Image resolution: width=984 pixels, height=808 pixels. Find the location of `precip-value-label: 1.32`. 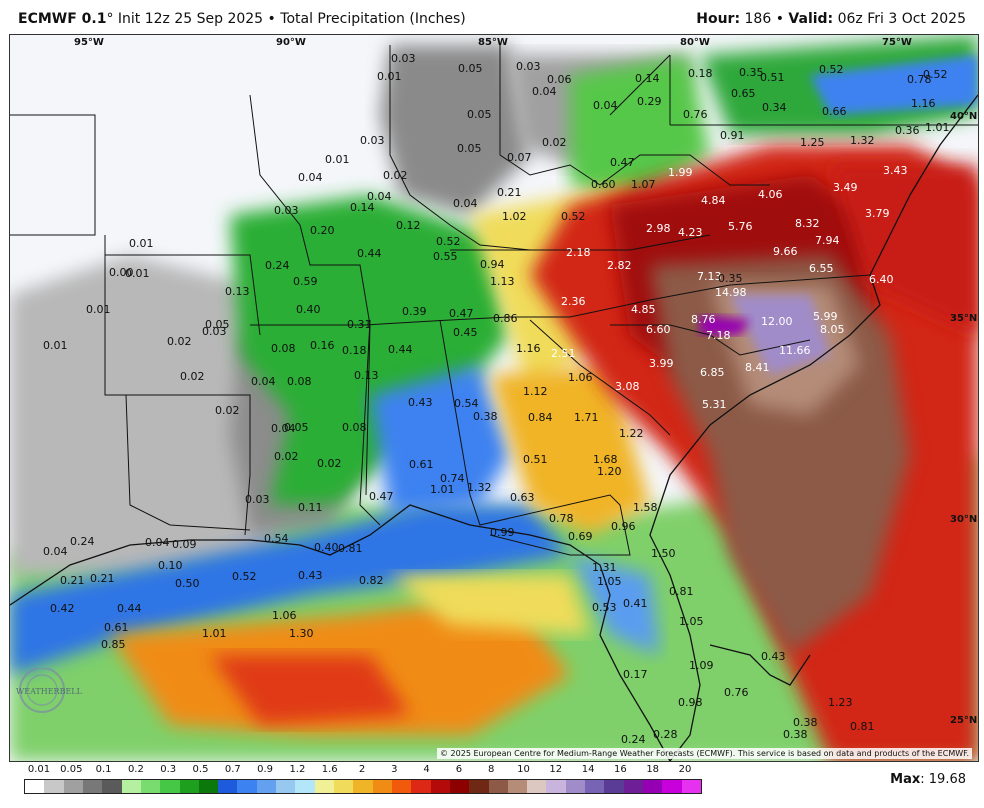

precip-value-label: 1.32 is located at coordinates (862, 140).